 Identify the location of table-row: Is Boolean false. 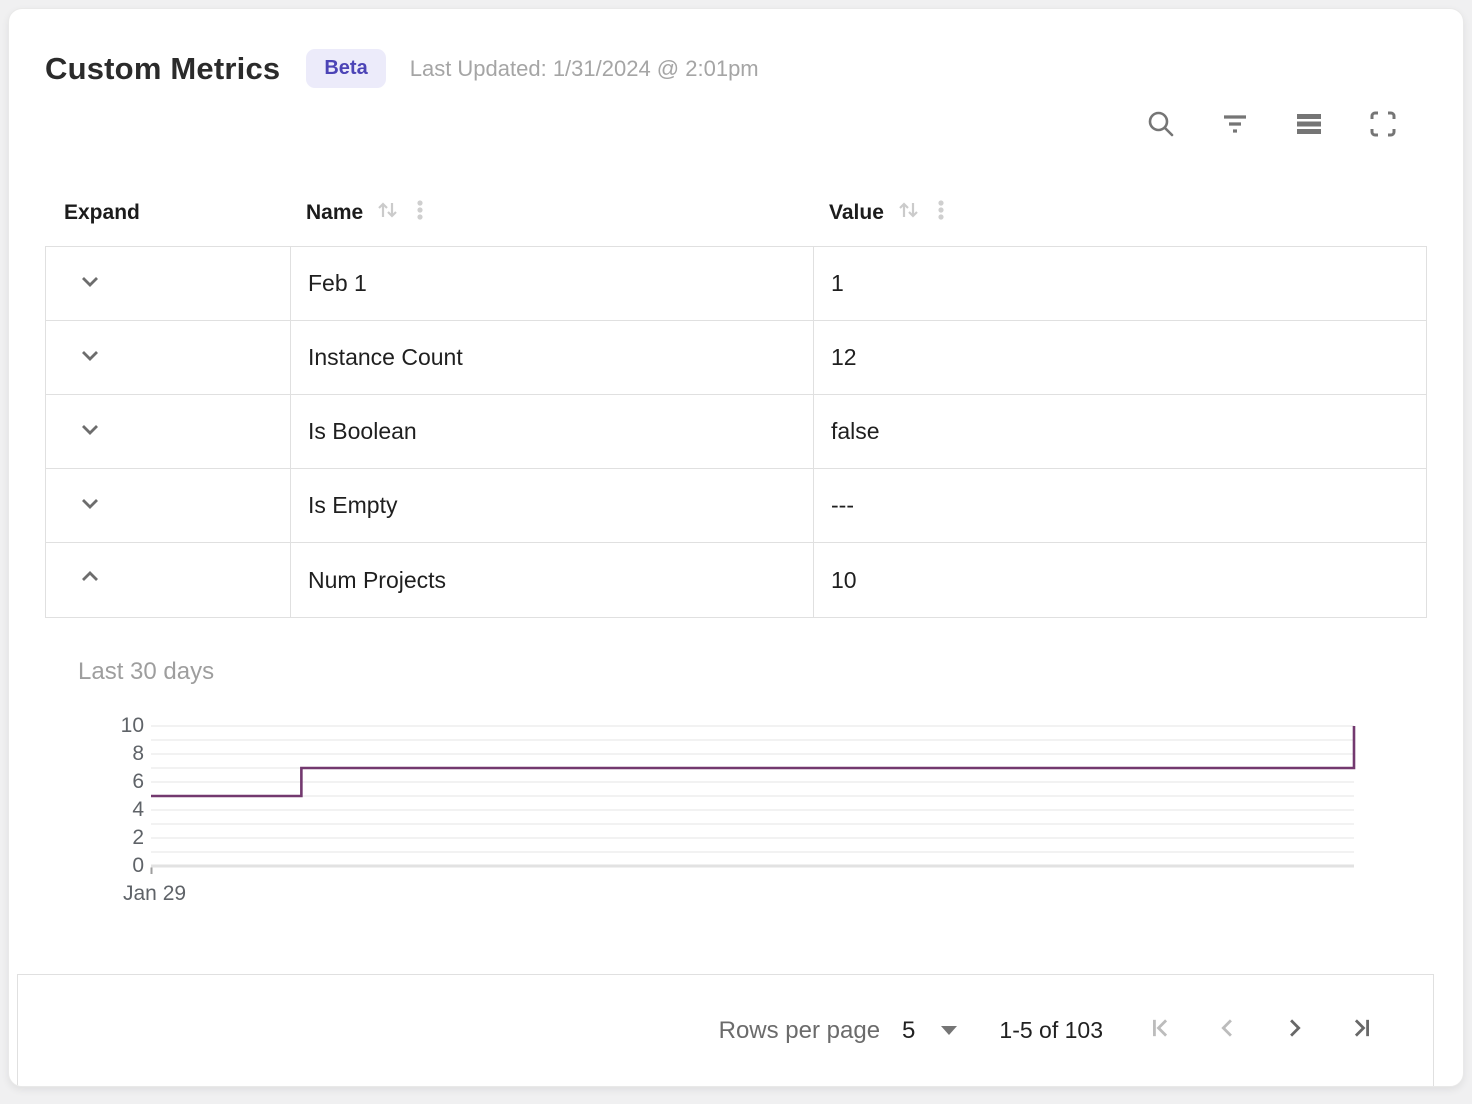
(736, 432).